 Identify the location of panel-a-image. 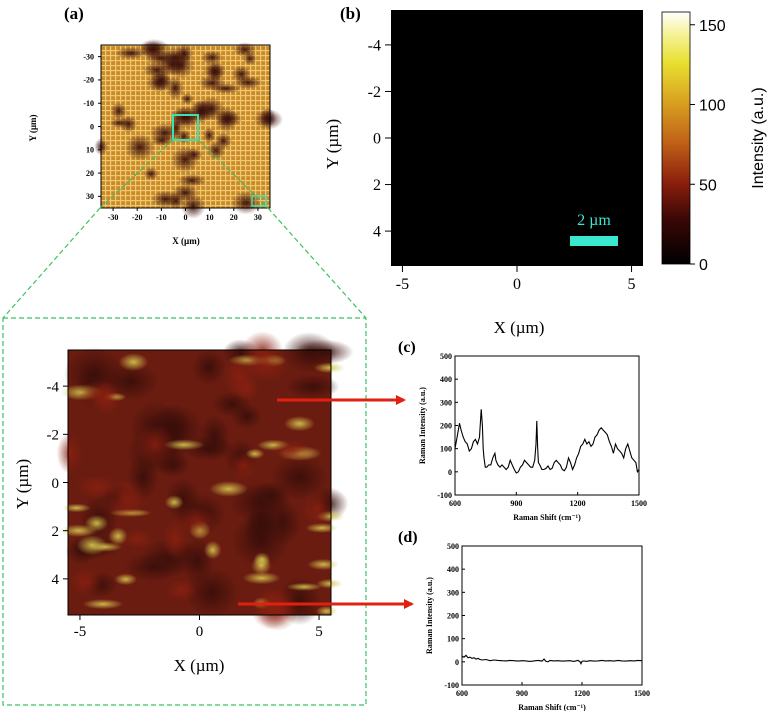
(189, 128).